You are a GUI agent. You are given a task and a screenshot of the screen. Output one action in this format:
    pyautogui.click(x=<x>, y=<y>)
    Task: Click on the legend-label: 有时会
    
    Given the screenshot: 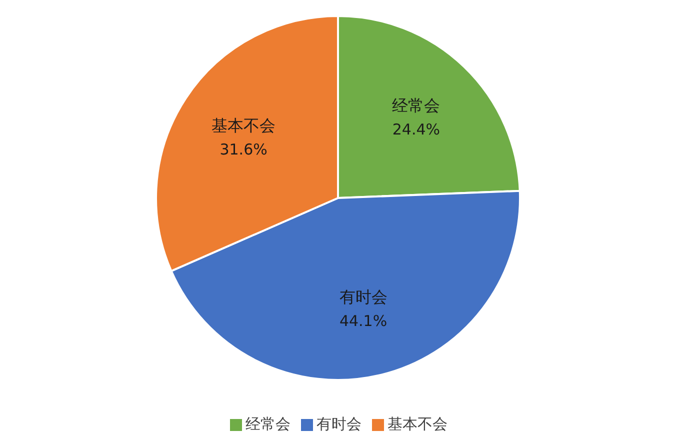 What is the action you would take?
    pyautogui.click(x=339, y=424)
    